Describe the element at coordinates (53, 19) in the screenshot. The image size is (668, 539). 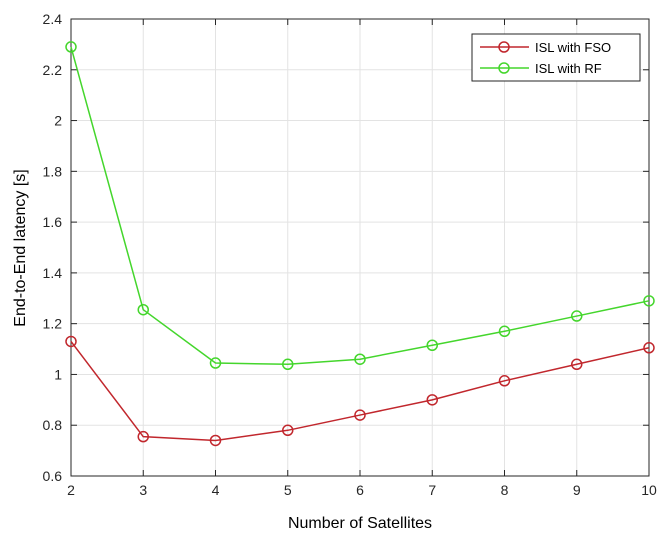
I see `y-tick-label: 2.4` at that location.